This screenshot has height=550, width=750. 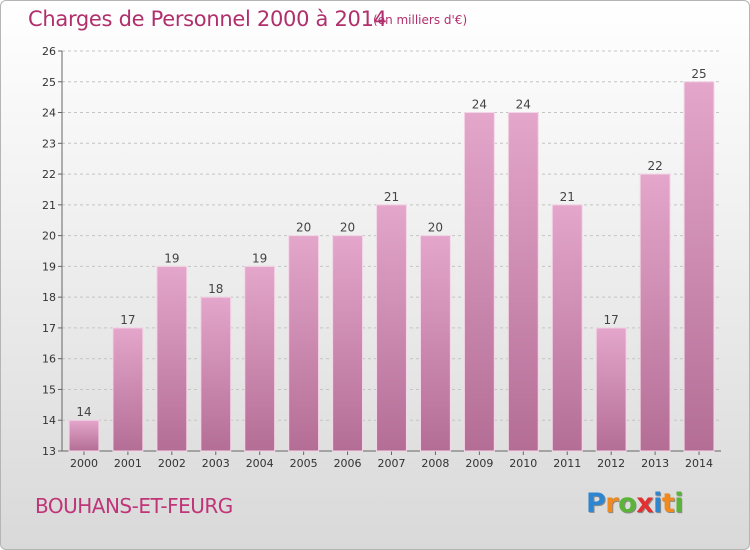 I want to click on y-tick-label: 19, so click(x=49, y=266).